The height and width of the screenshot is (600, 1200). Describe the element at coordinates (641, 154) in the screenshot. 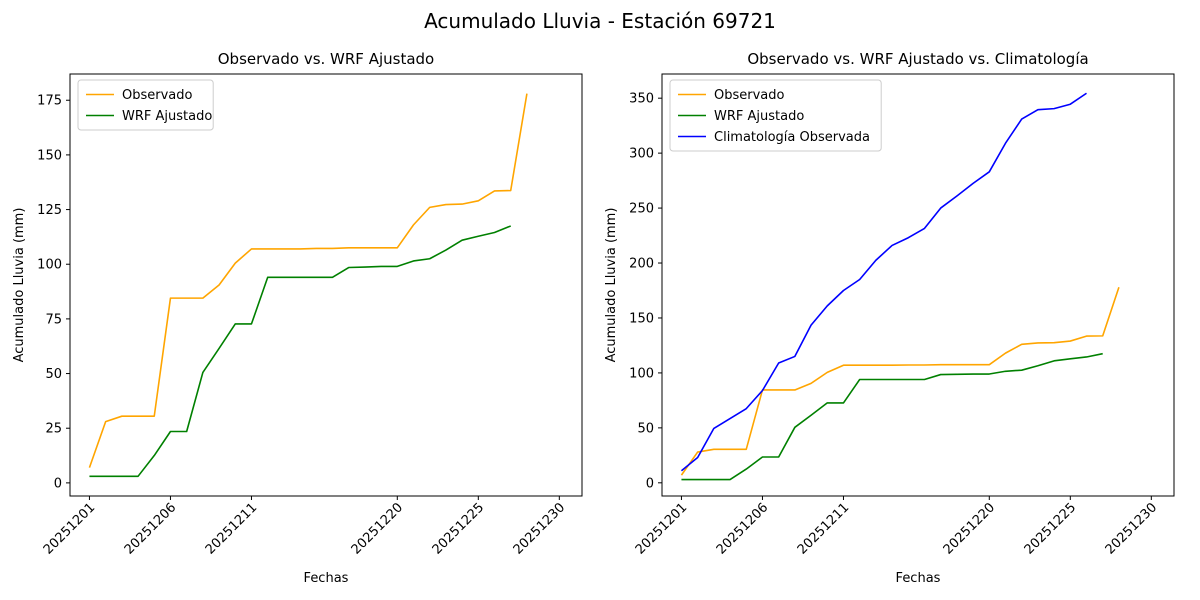

I see `y-tick-label: 300` at that location.